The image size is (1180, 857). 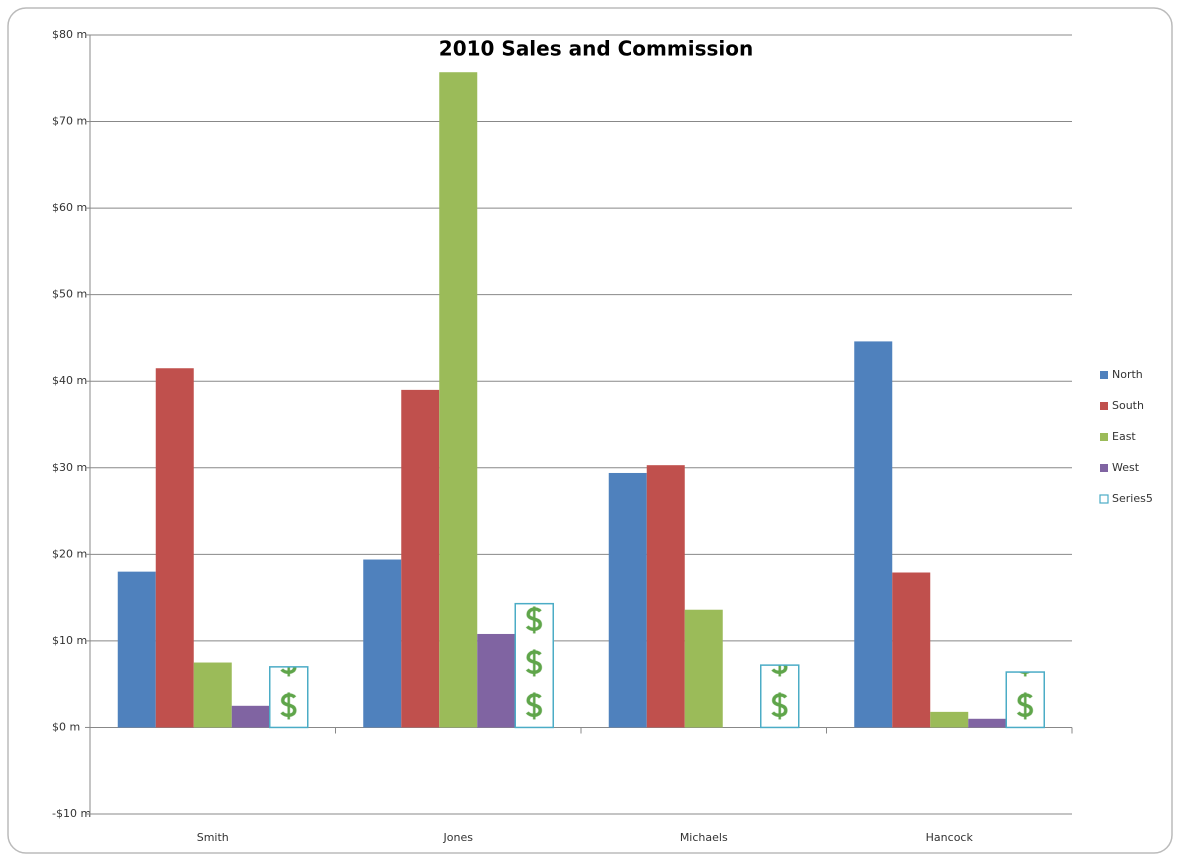 I want to click on y-tick-label: -$10 m, so click(x=71, y=813).